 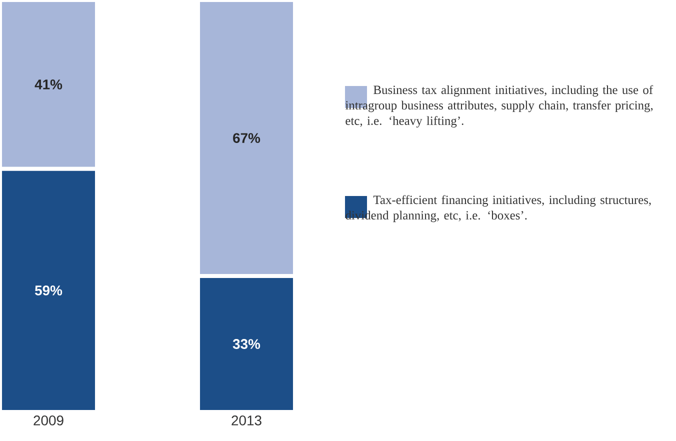 I want to click on data-label: 67%, so click(x=246, y=138).